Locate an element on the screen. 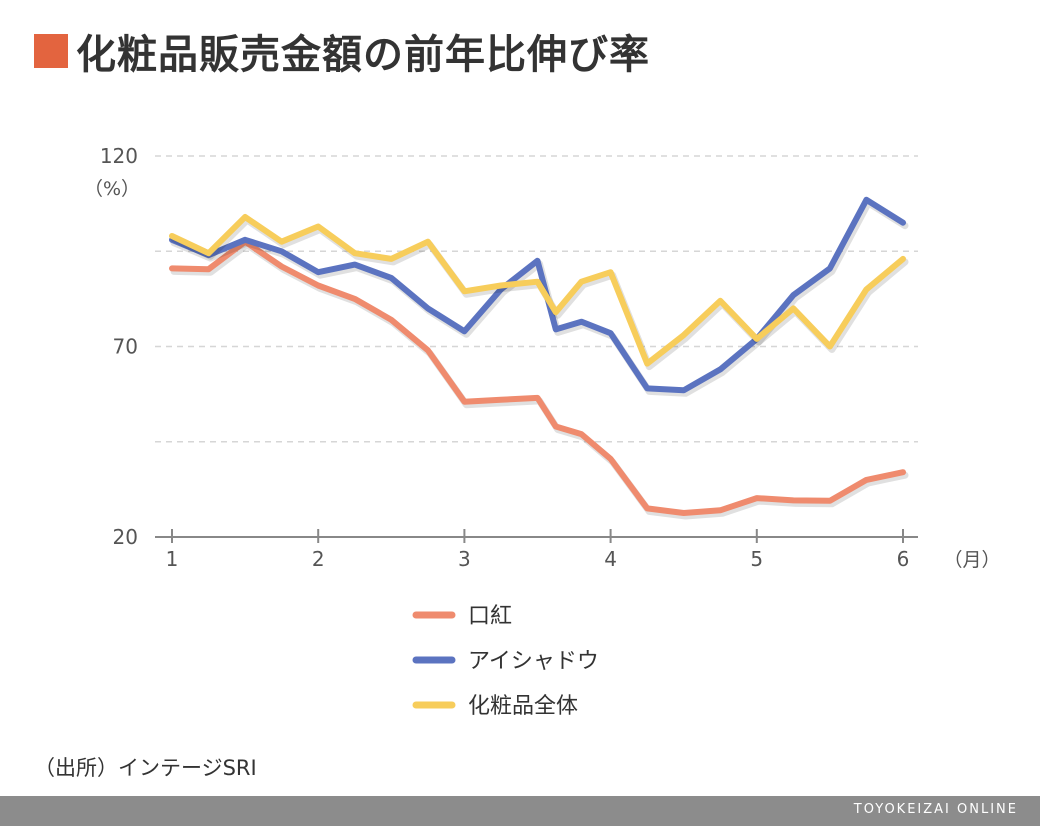 This screenshot has height=826, width=1040. x-tick-label: 3 is located at coordinates (464, 559).